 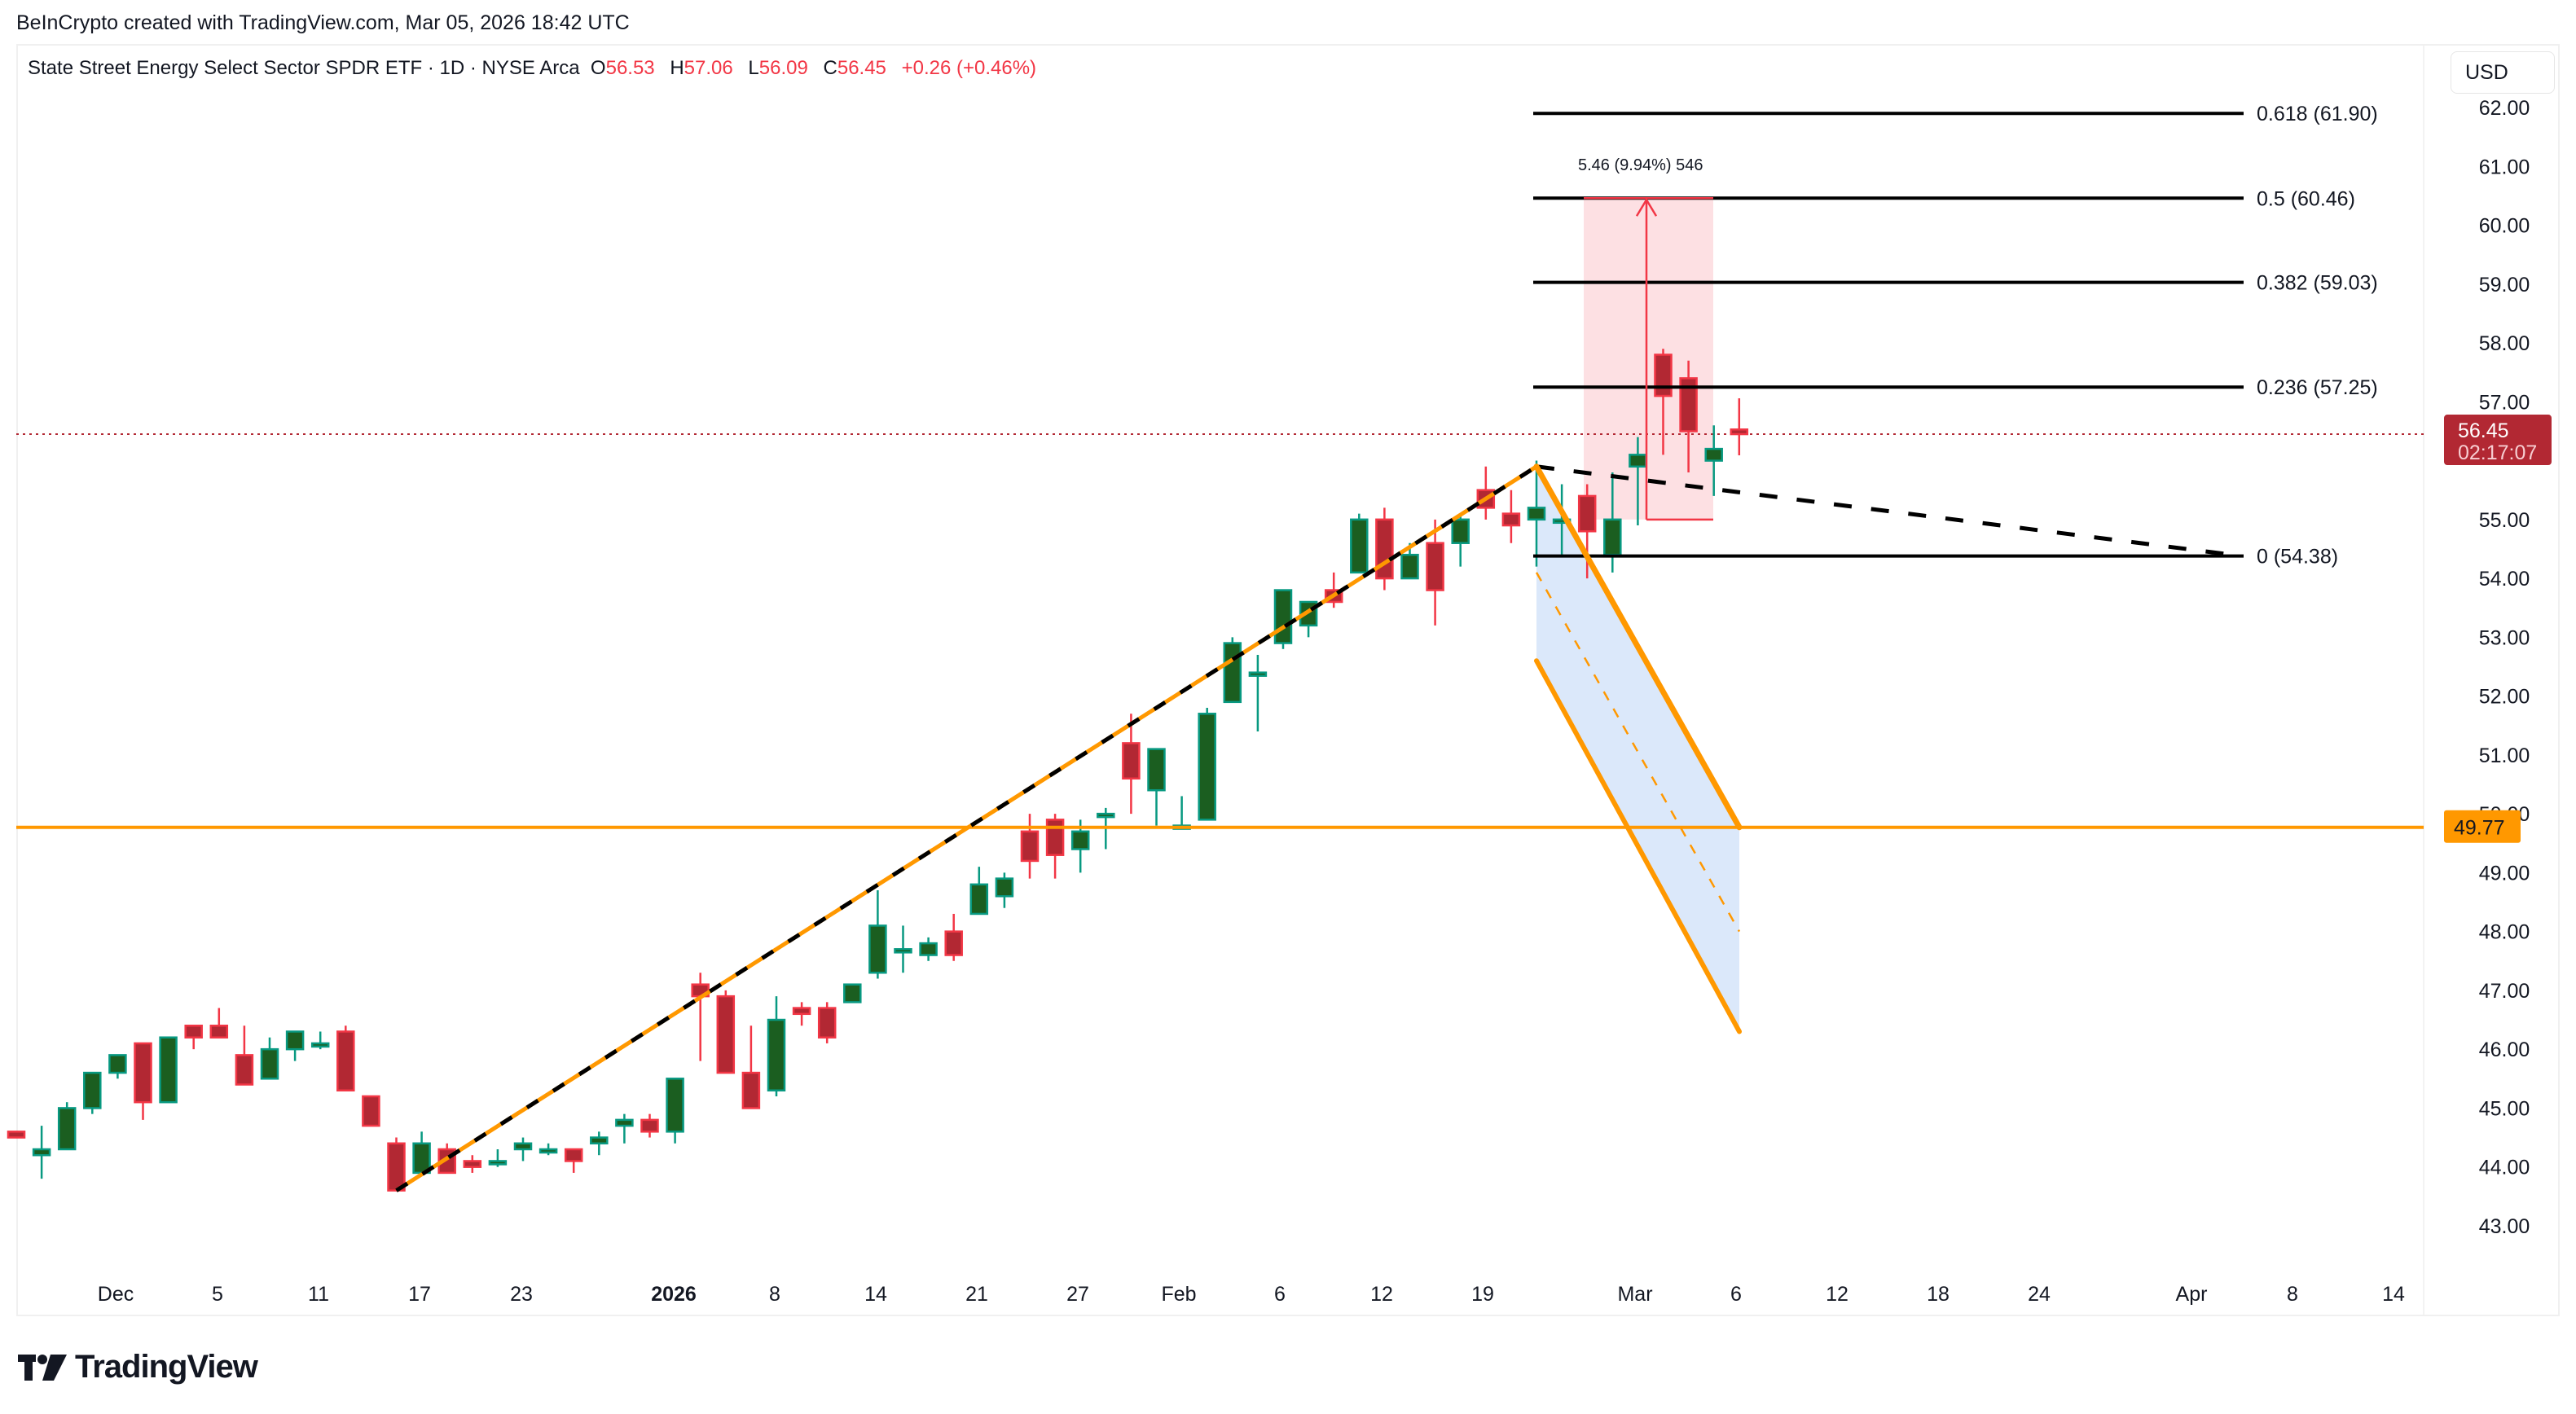 I want to click on tradingview-logo: TradingView, so click(x=138, y=1367).